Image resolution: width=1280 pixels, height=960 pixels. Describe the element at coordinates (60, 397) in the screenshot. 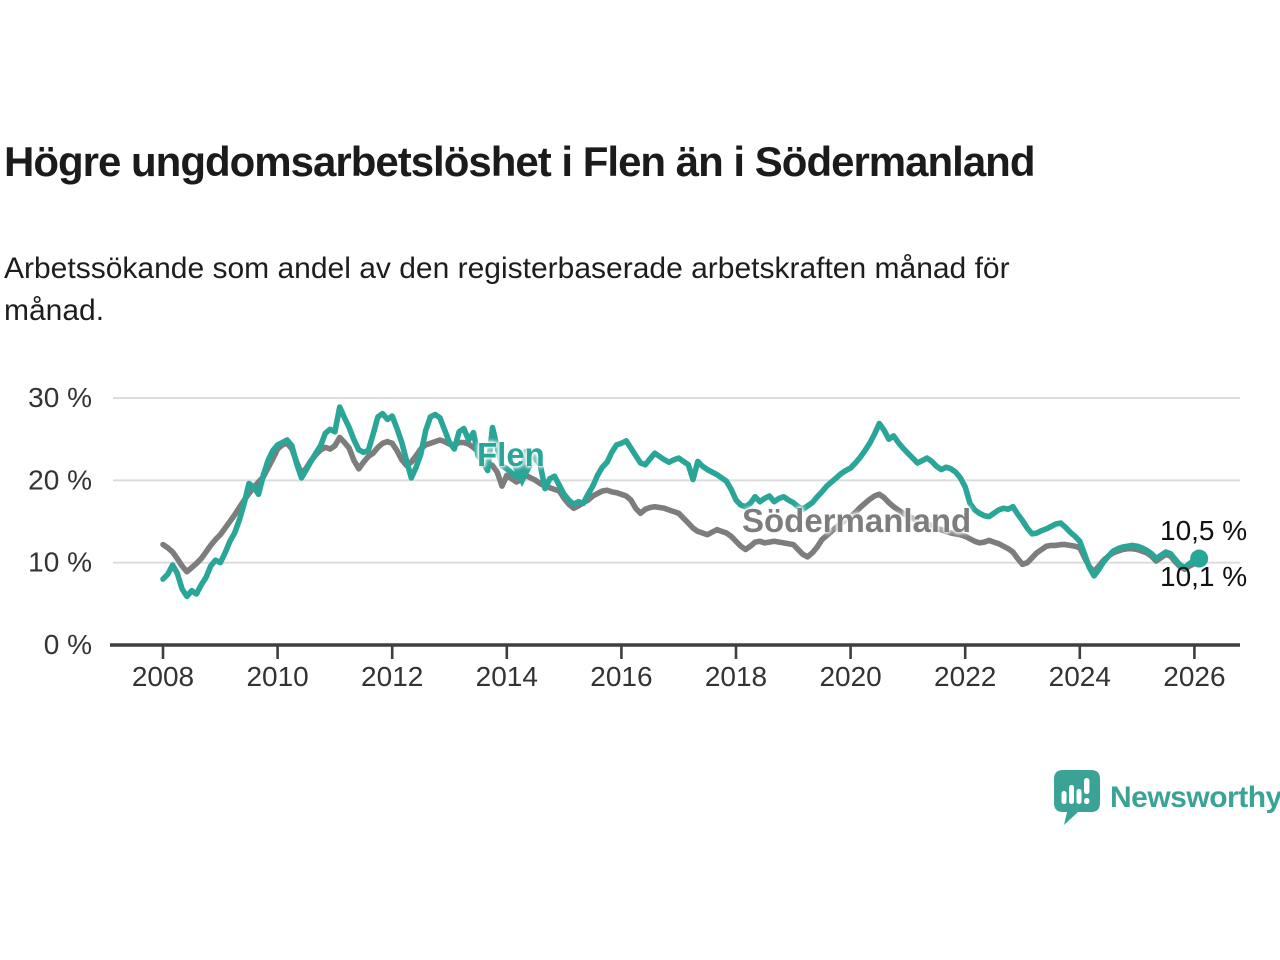

I see `y-tick-label: 30 %` at that location.